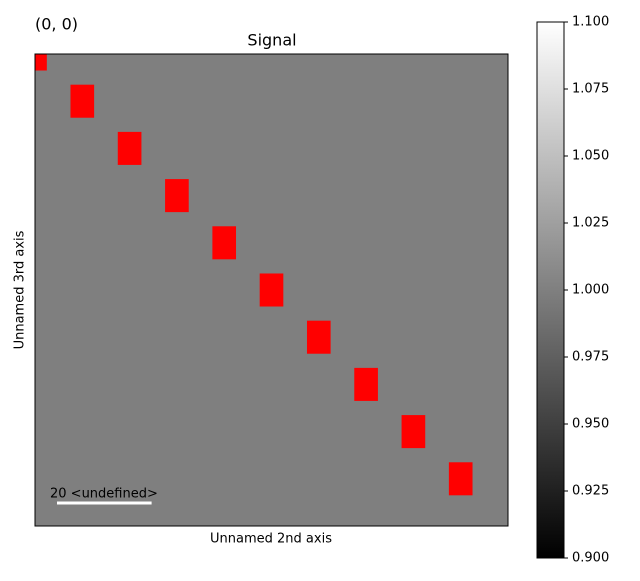 The image size is (640, 581). Describe the element at coordinates (104, 494) in the screenshot. I see `scalebar-label: 20 <undefined>` at that location.